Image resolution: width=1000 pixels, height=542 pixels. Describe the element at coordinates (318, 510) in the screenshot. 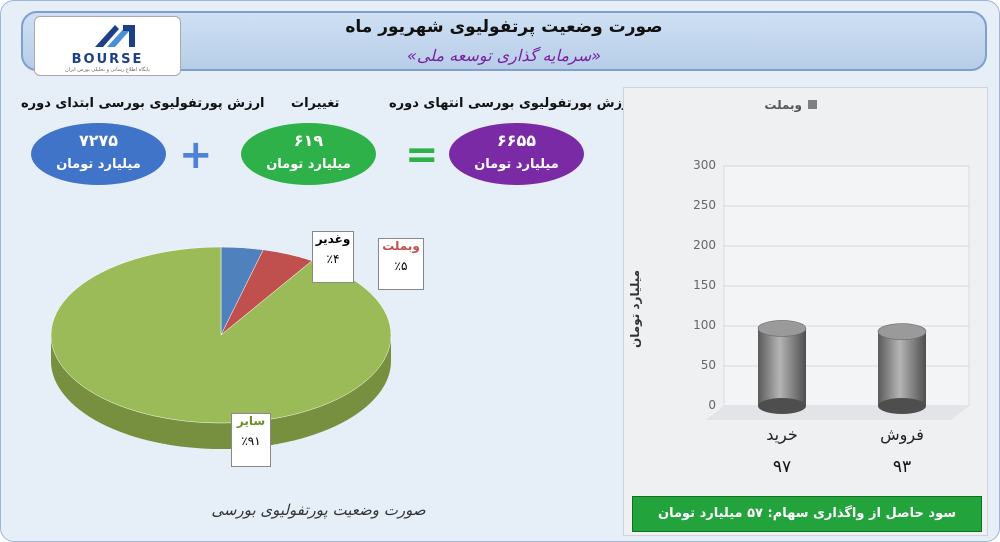

I see `pie-chart-title: صورت وضعیت پورتفولیوی بورسی` at that location.